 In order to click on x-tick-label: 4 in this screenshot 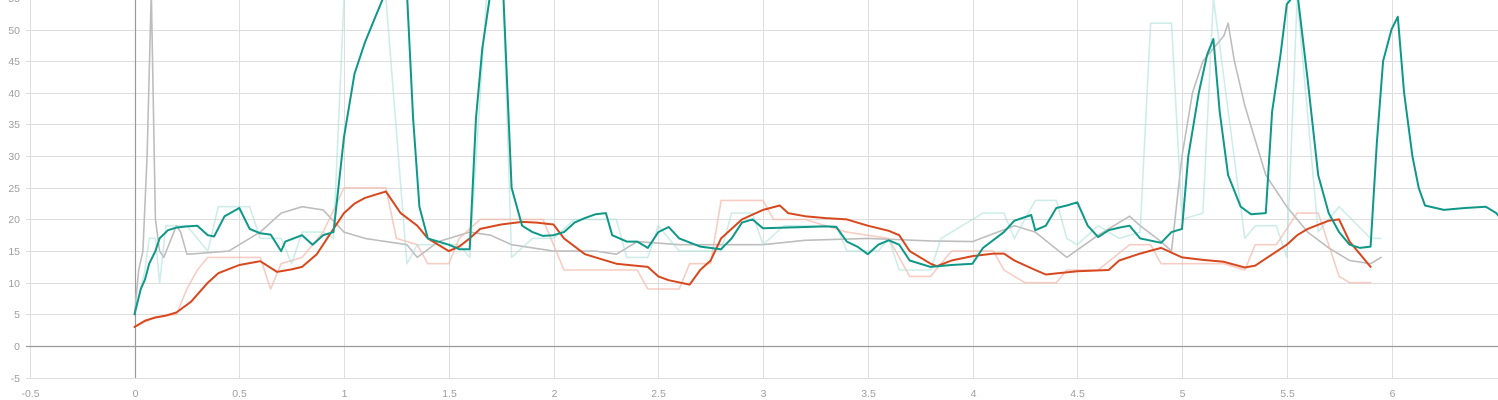, I will do `click(974, 394)`.